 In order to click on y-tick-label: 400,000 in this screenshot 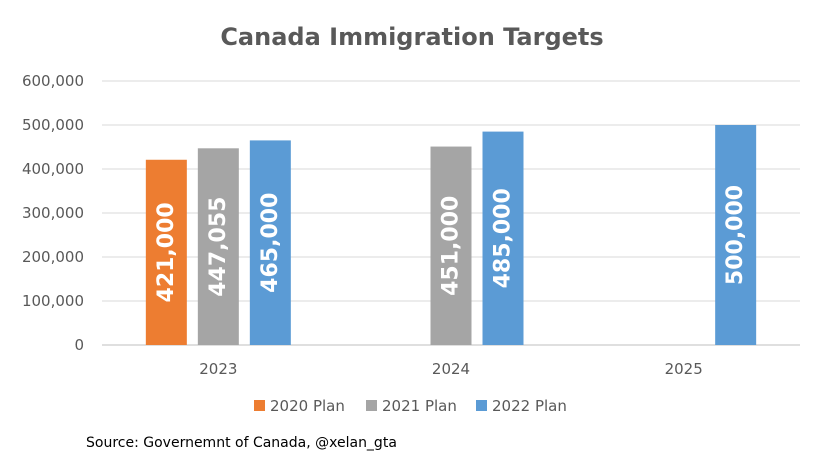, I will do `click(53, 169)`.